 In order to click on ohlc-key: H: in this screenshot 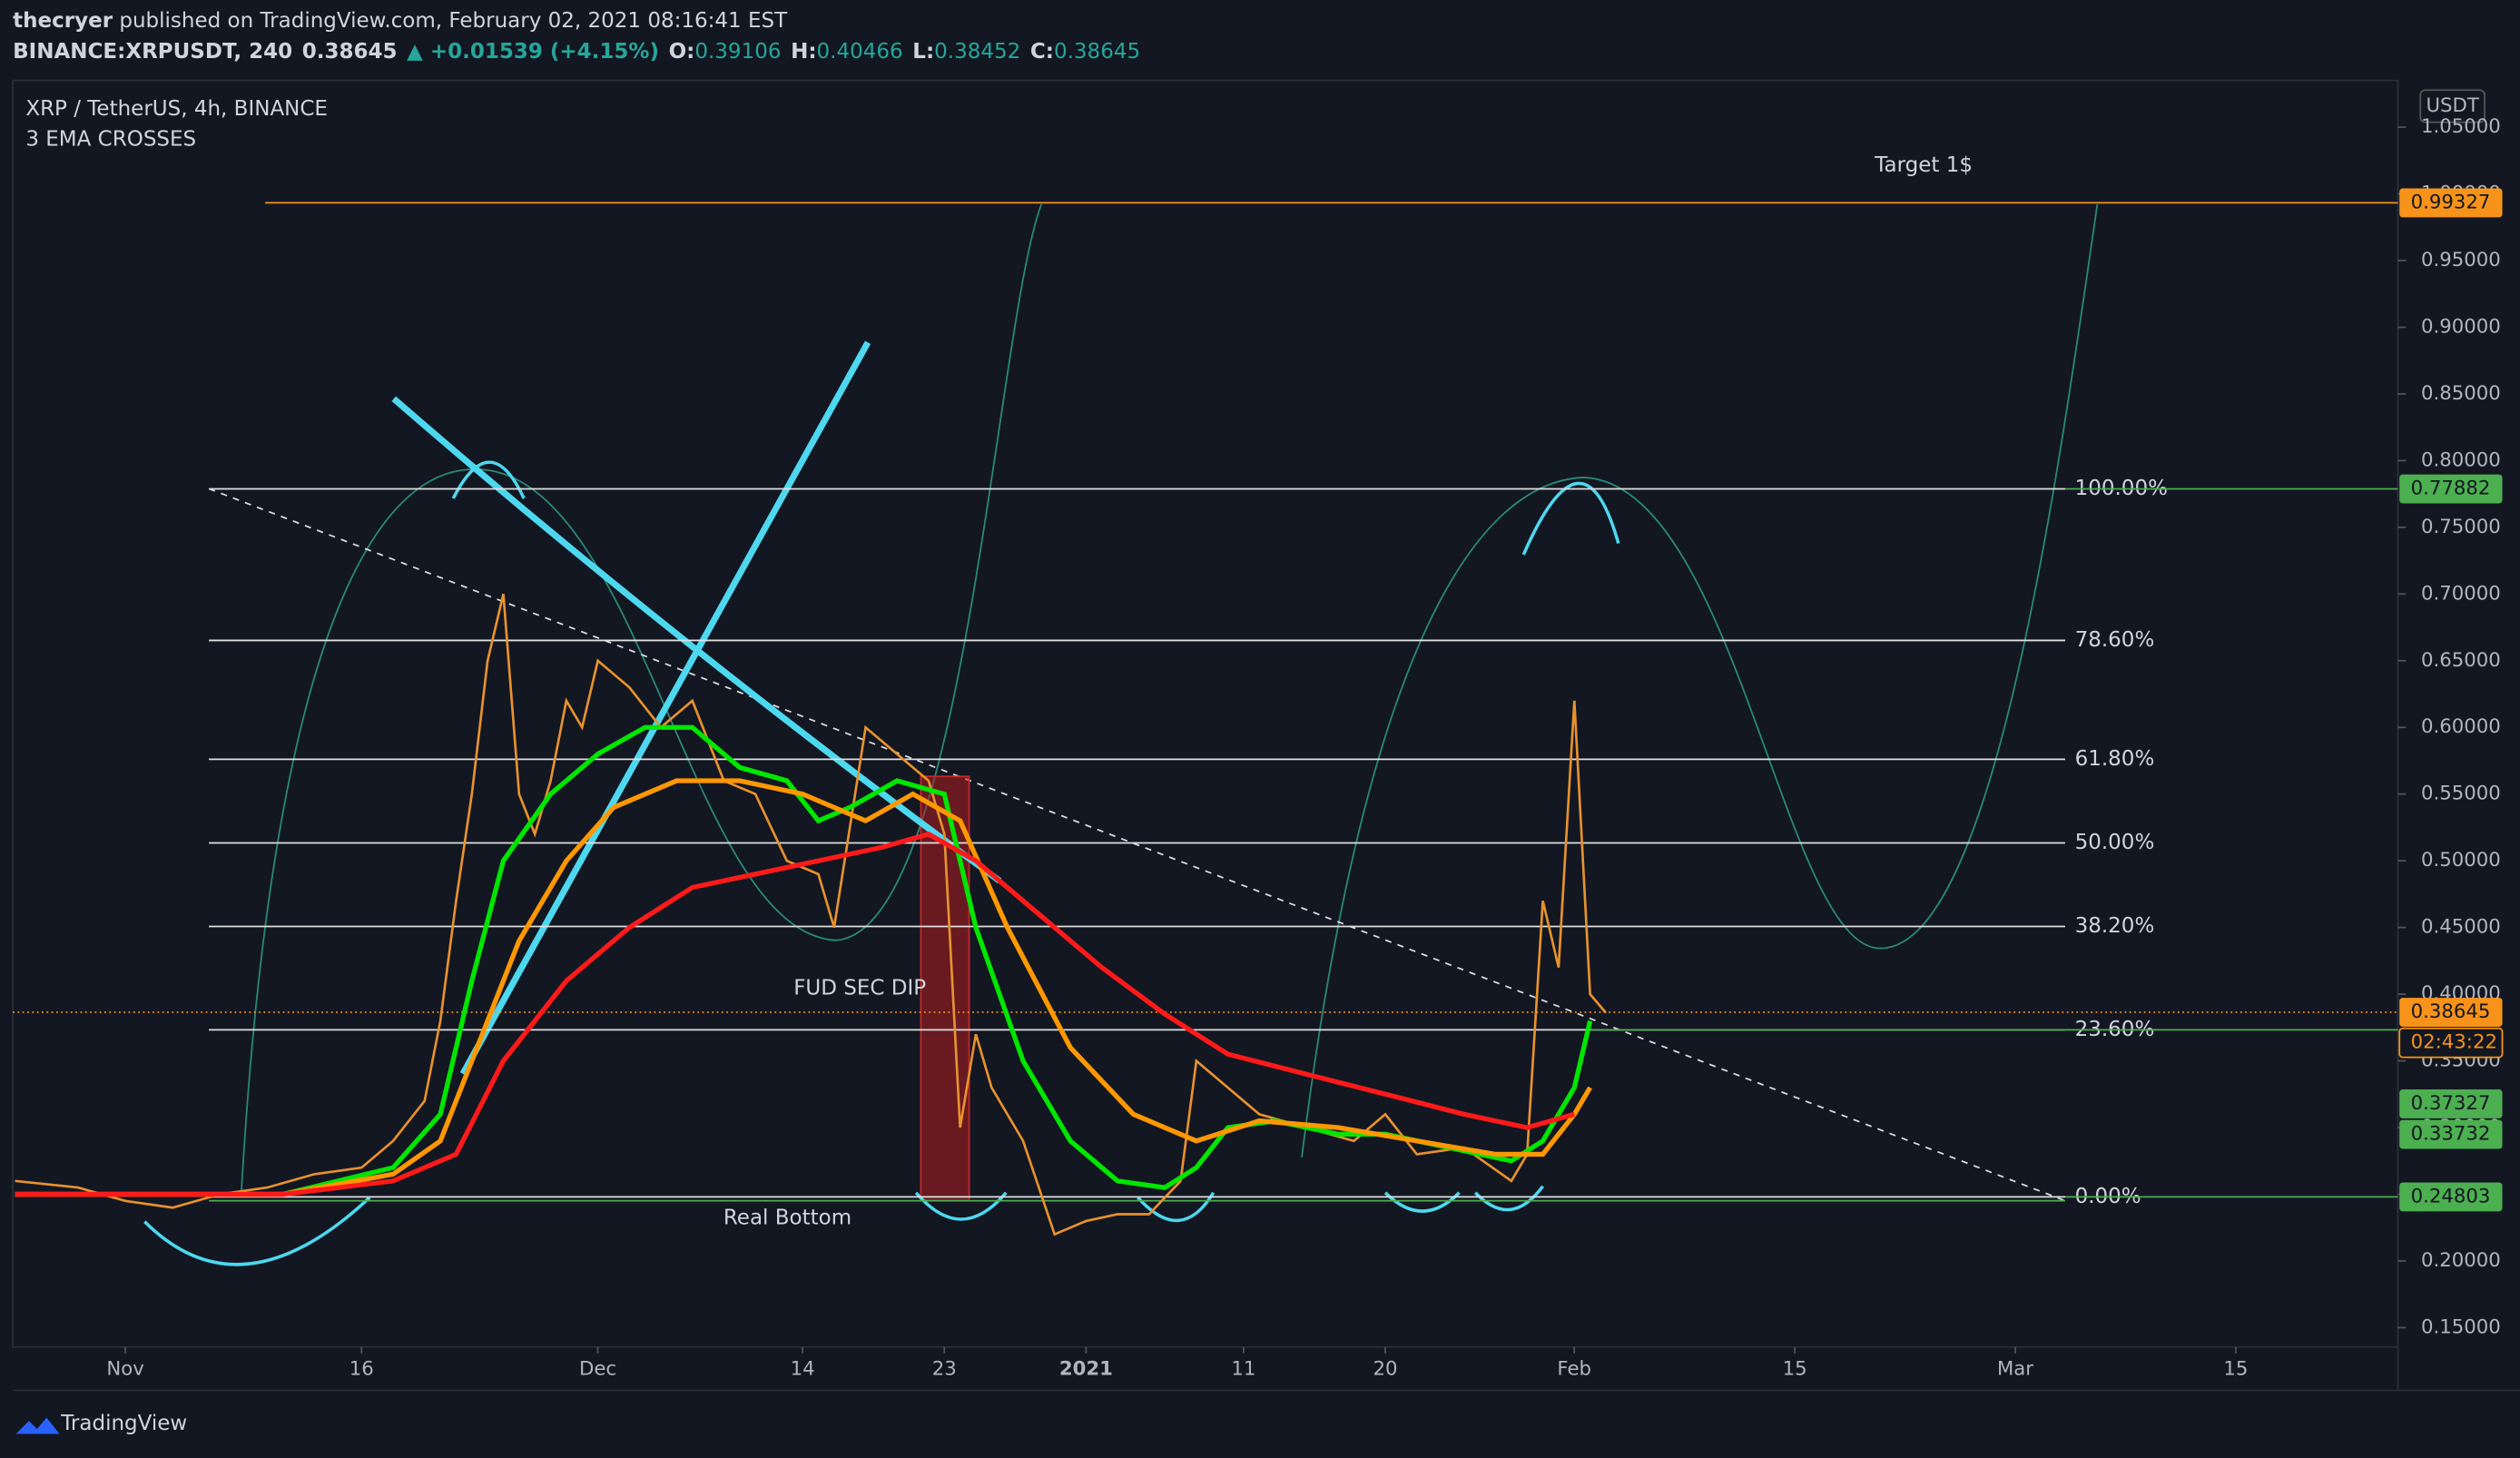, I will do `click(804, 51)`.